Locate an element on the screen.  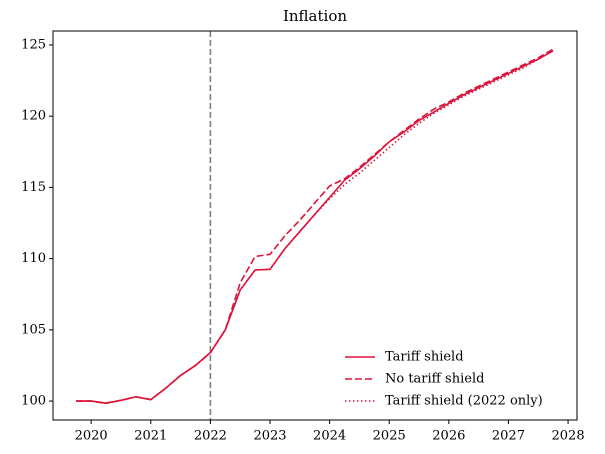
y-tick-label: 110 is located at coordinates (33, 258).